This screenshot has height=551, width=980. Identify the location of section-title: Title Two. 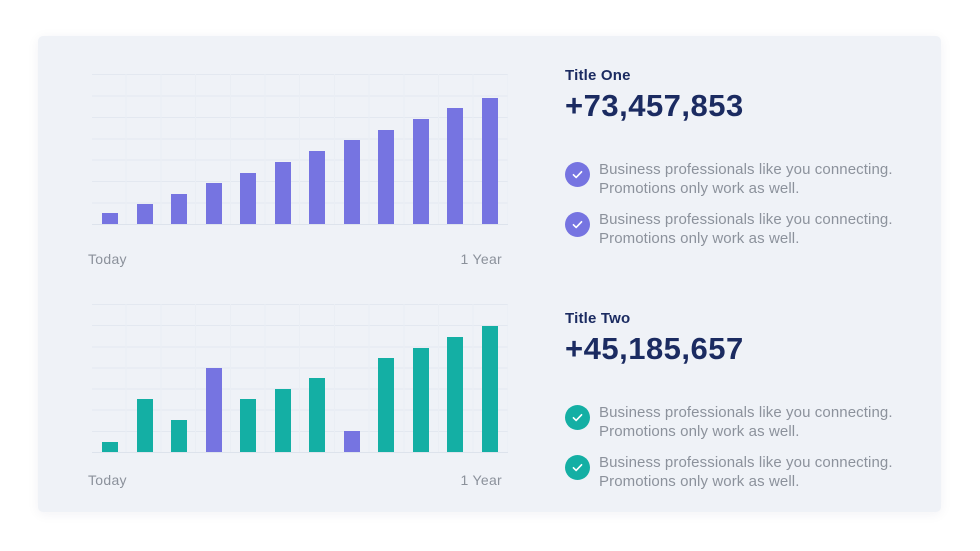
(598, 318).